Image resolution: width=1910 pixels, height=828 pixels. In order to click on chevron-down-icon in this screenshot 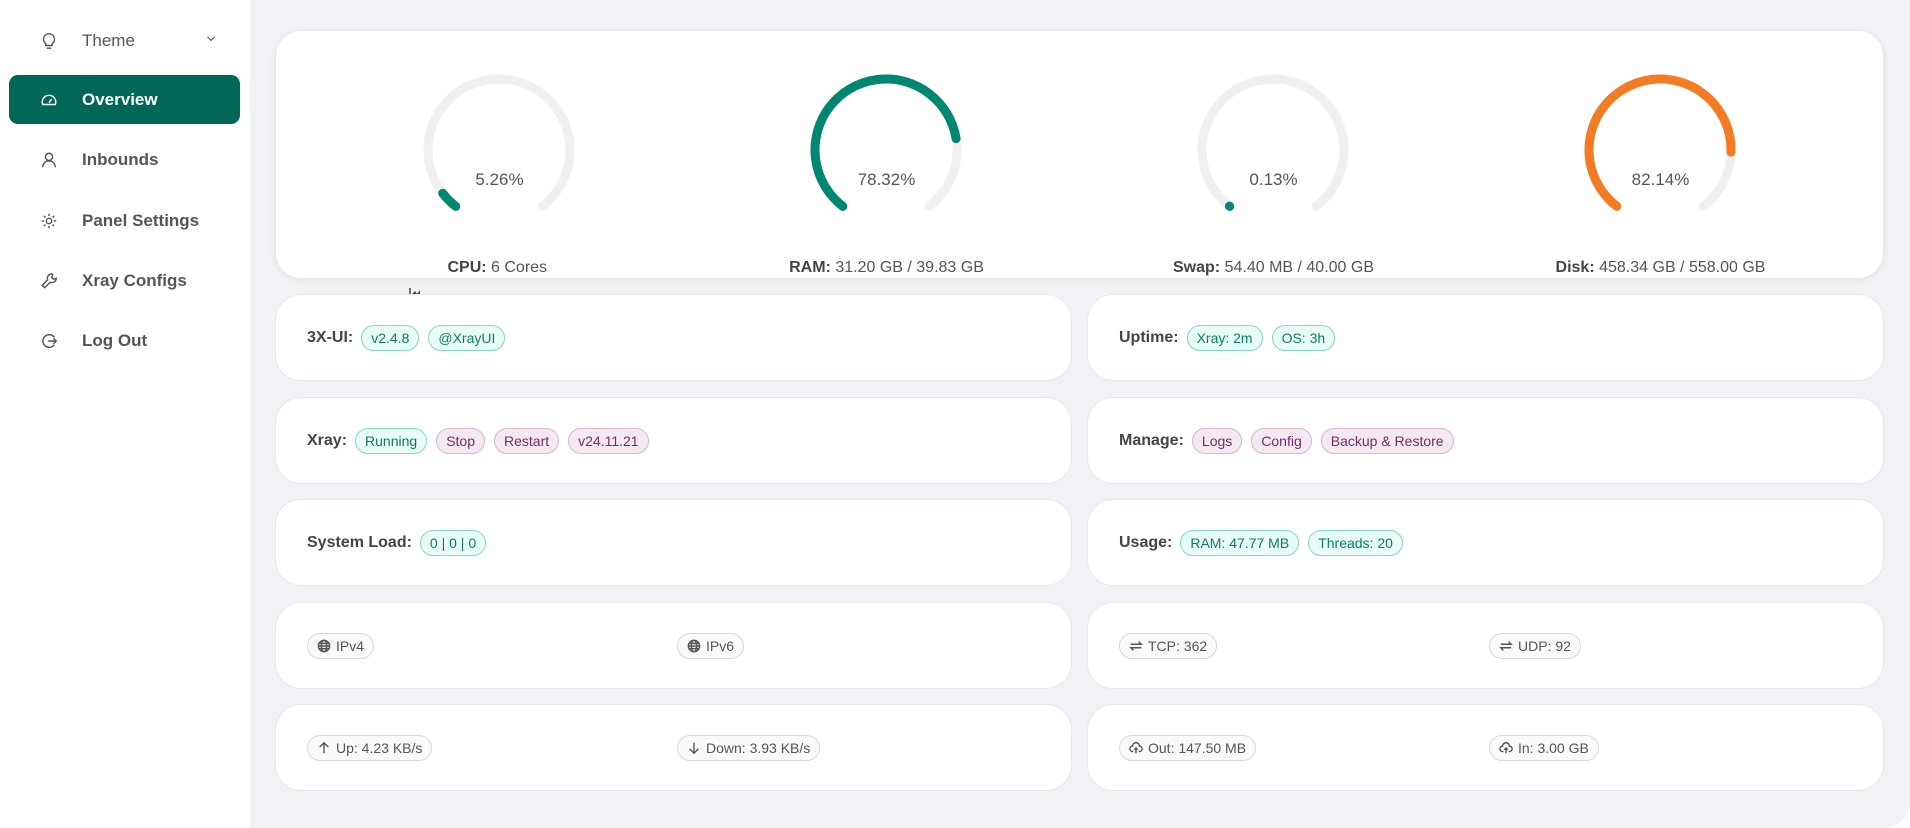, I will do `click(211, 41)`.